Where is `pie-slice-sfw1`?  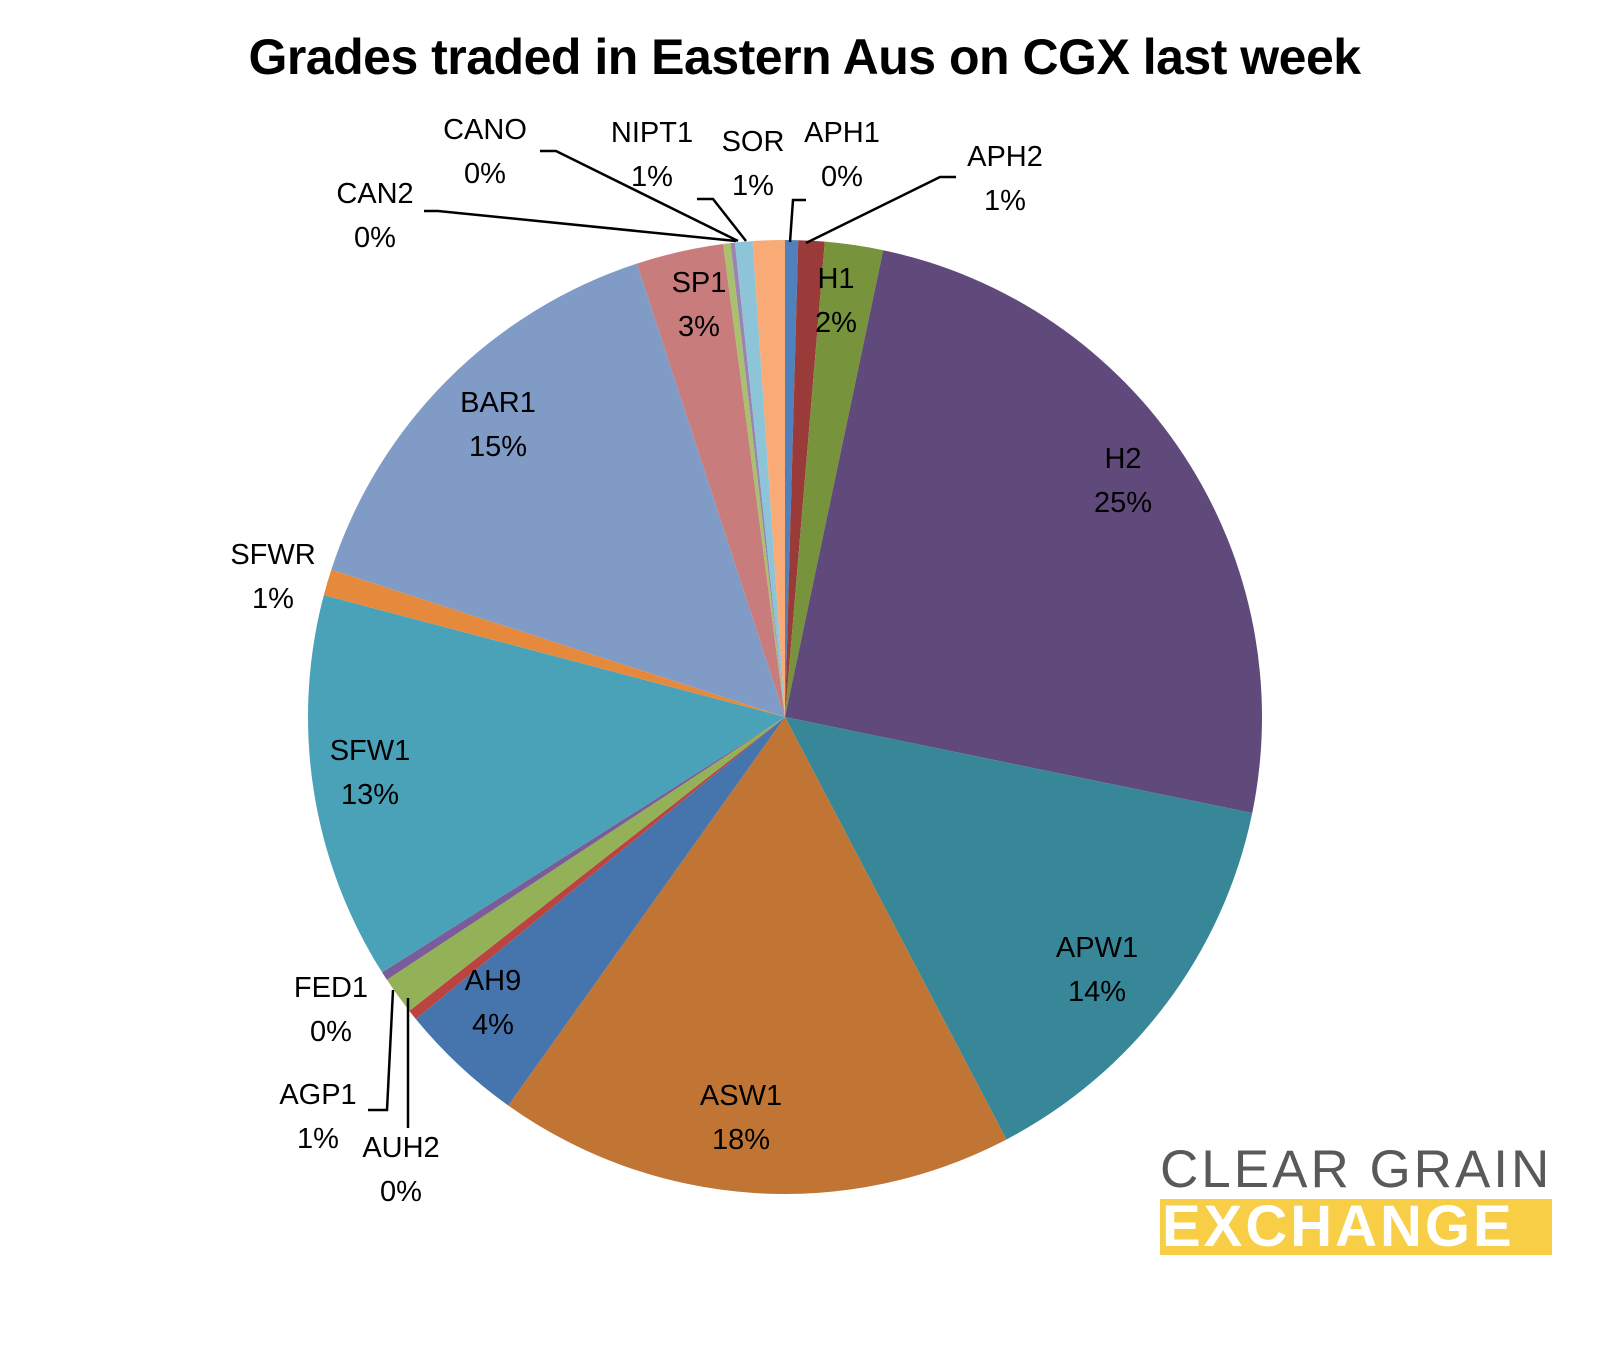
pie-slice-sfw1 is located at coordinates (546, 784).